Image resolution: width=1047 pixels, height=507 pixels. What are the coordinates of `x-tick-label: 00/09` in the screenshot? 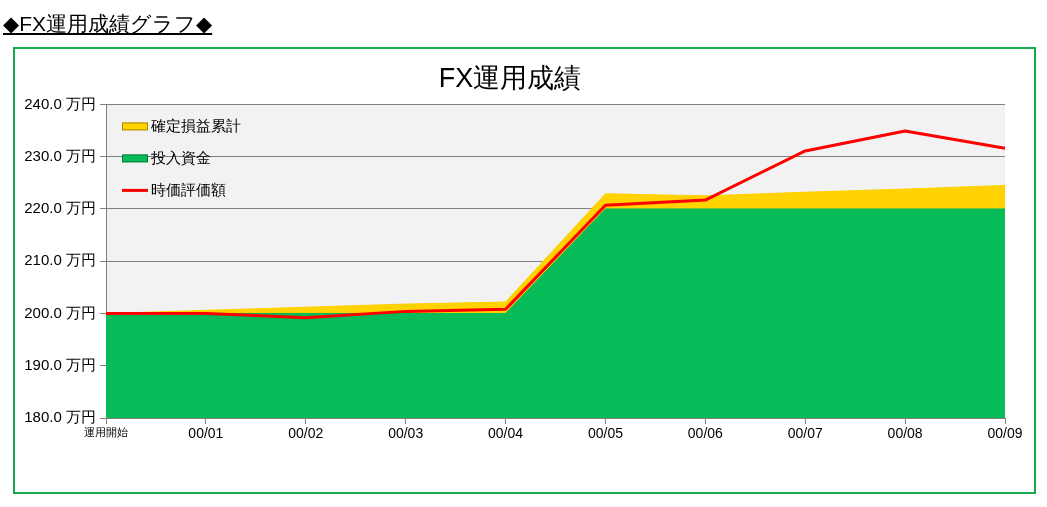 It's located at (1005, 433).